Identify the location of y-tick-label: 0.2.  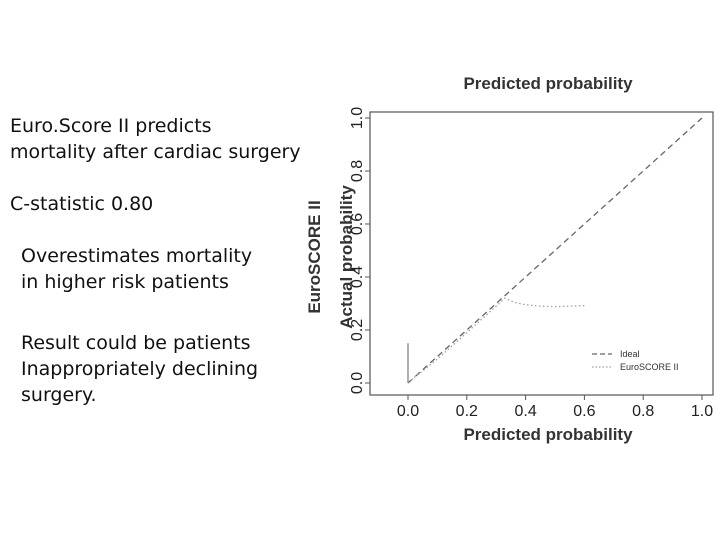
(357, 330).